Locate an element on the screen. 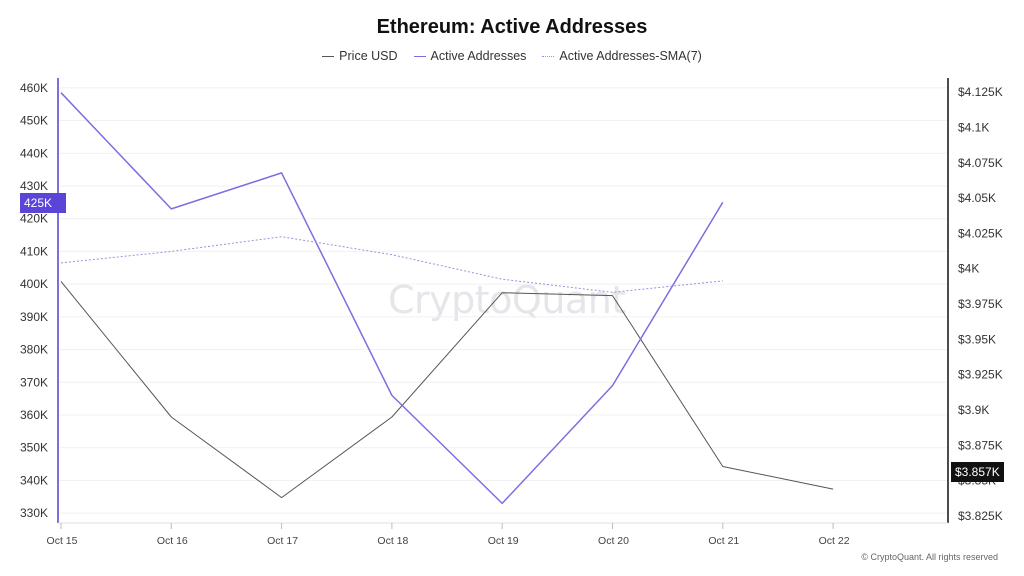  y-left-tick-label: 330K is located at coordinates (34, 513).